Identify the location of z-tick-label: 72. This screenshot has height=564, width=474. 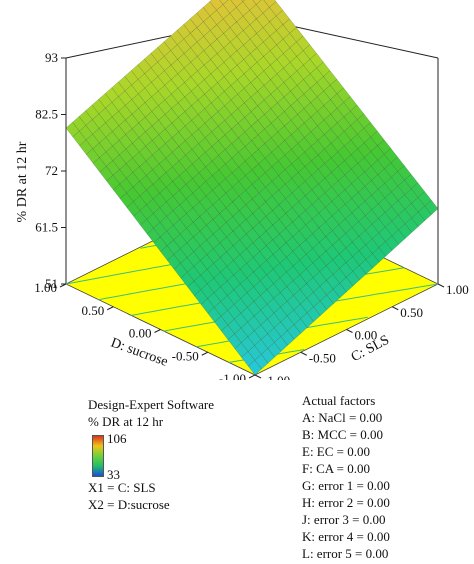
(51, 170).